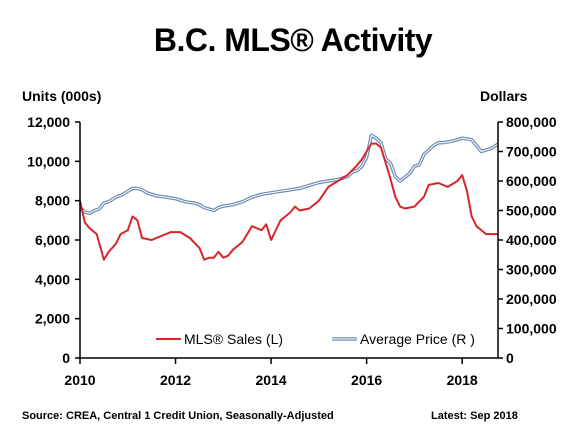  What do you see at coordinates (233, 339) in the screenshot?
I see `legend-label-sales: MLS® Sales (L)` at bounding box center [233, 339].